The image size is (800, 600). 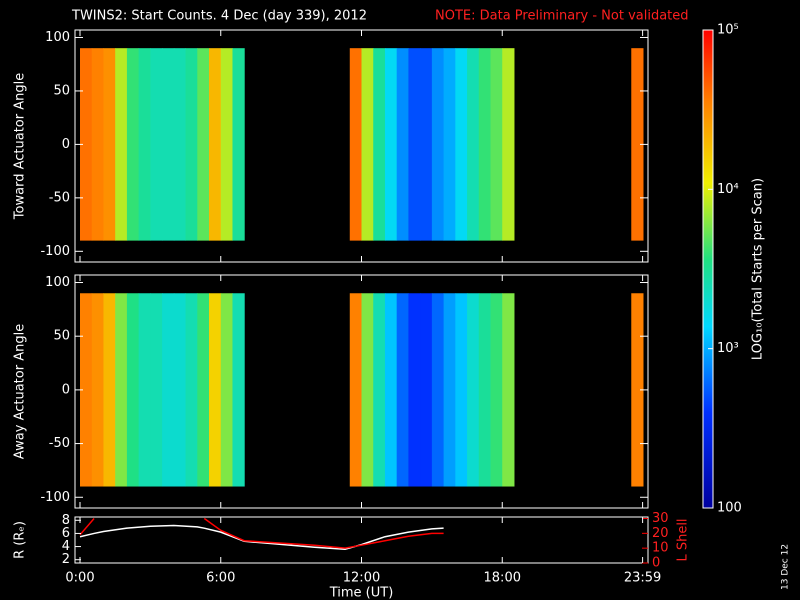 I want to click on colorbar-tick-label: 10³, so click(x=728, y=348).